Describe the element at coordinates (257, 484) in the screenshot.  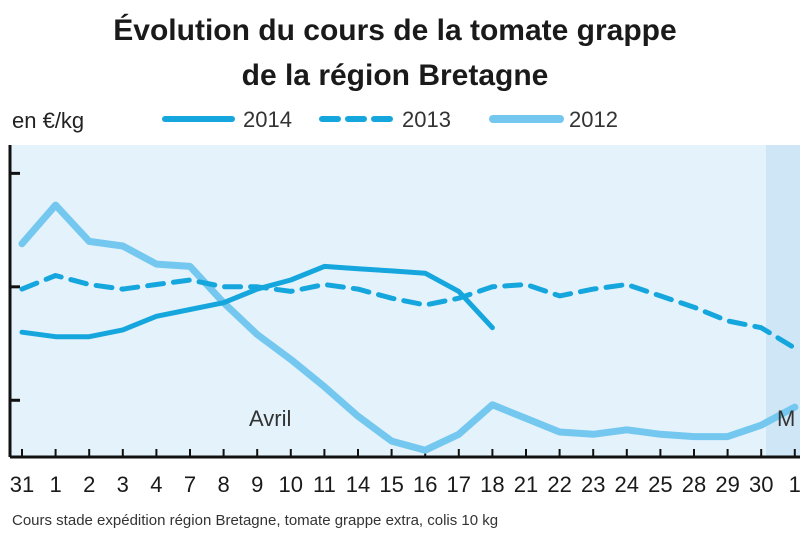
I see `x-tick-label: 9` at that location.